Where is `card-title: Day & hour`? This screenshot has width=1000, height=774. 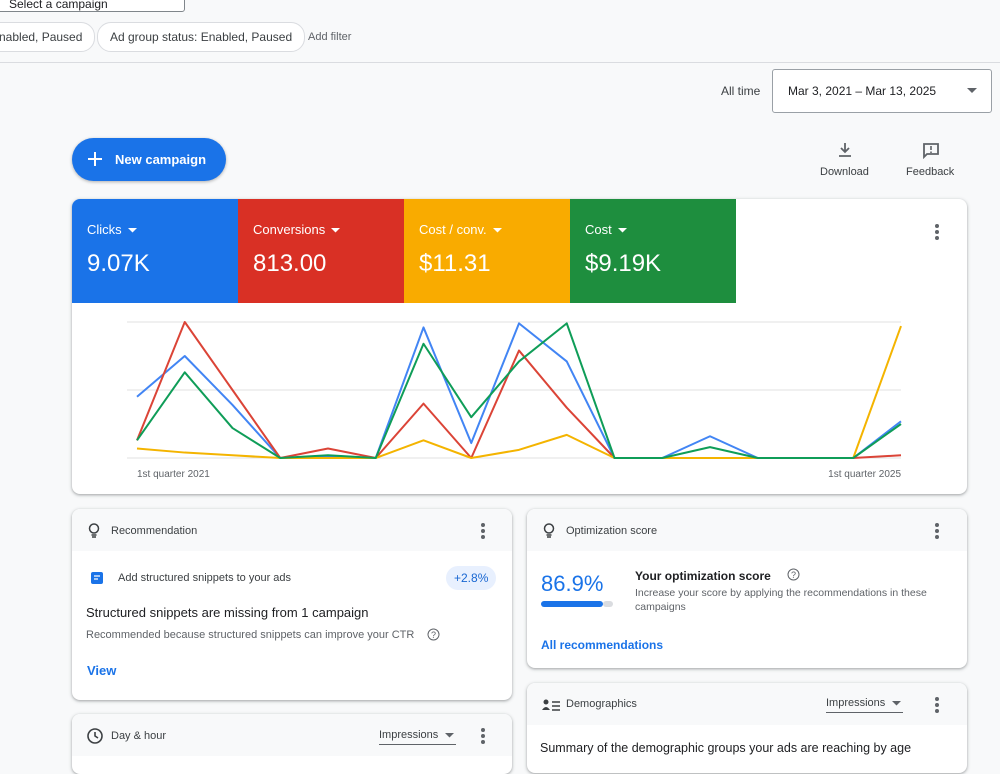
card-title: Day & hour is located at coordinates (139, 736).